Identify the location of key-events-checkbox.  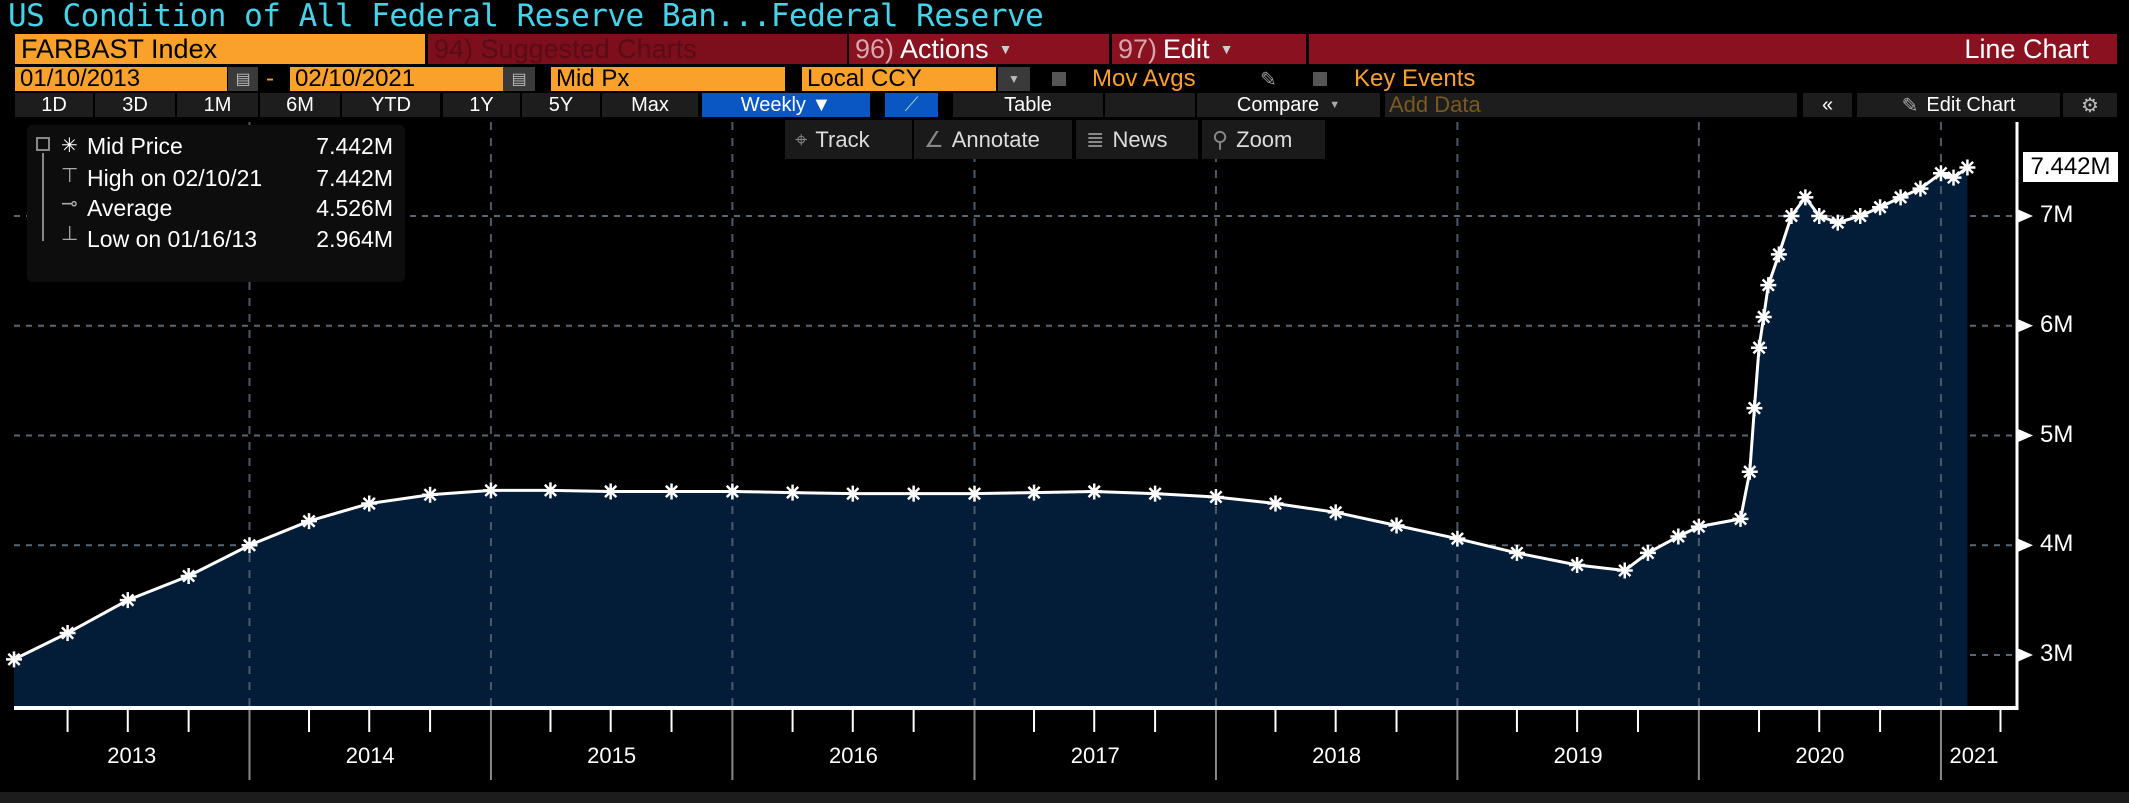
(1320, 79).